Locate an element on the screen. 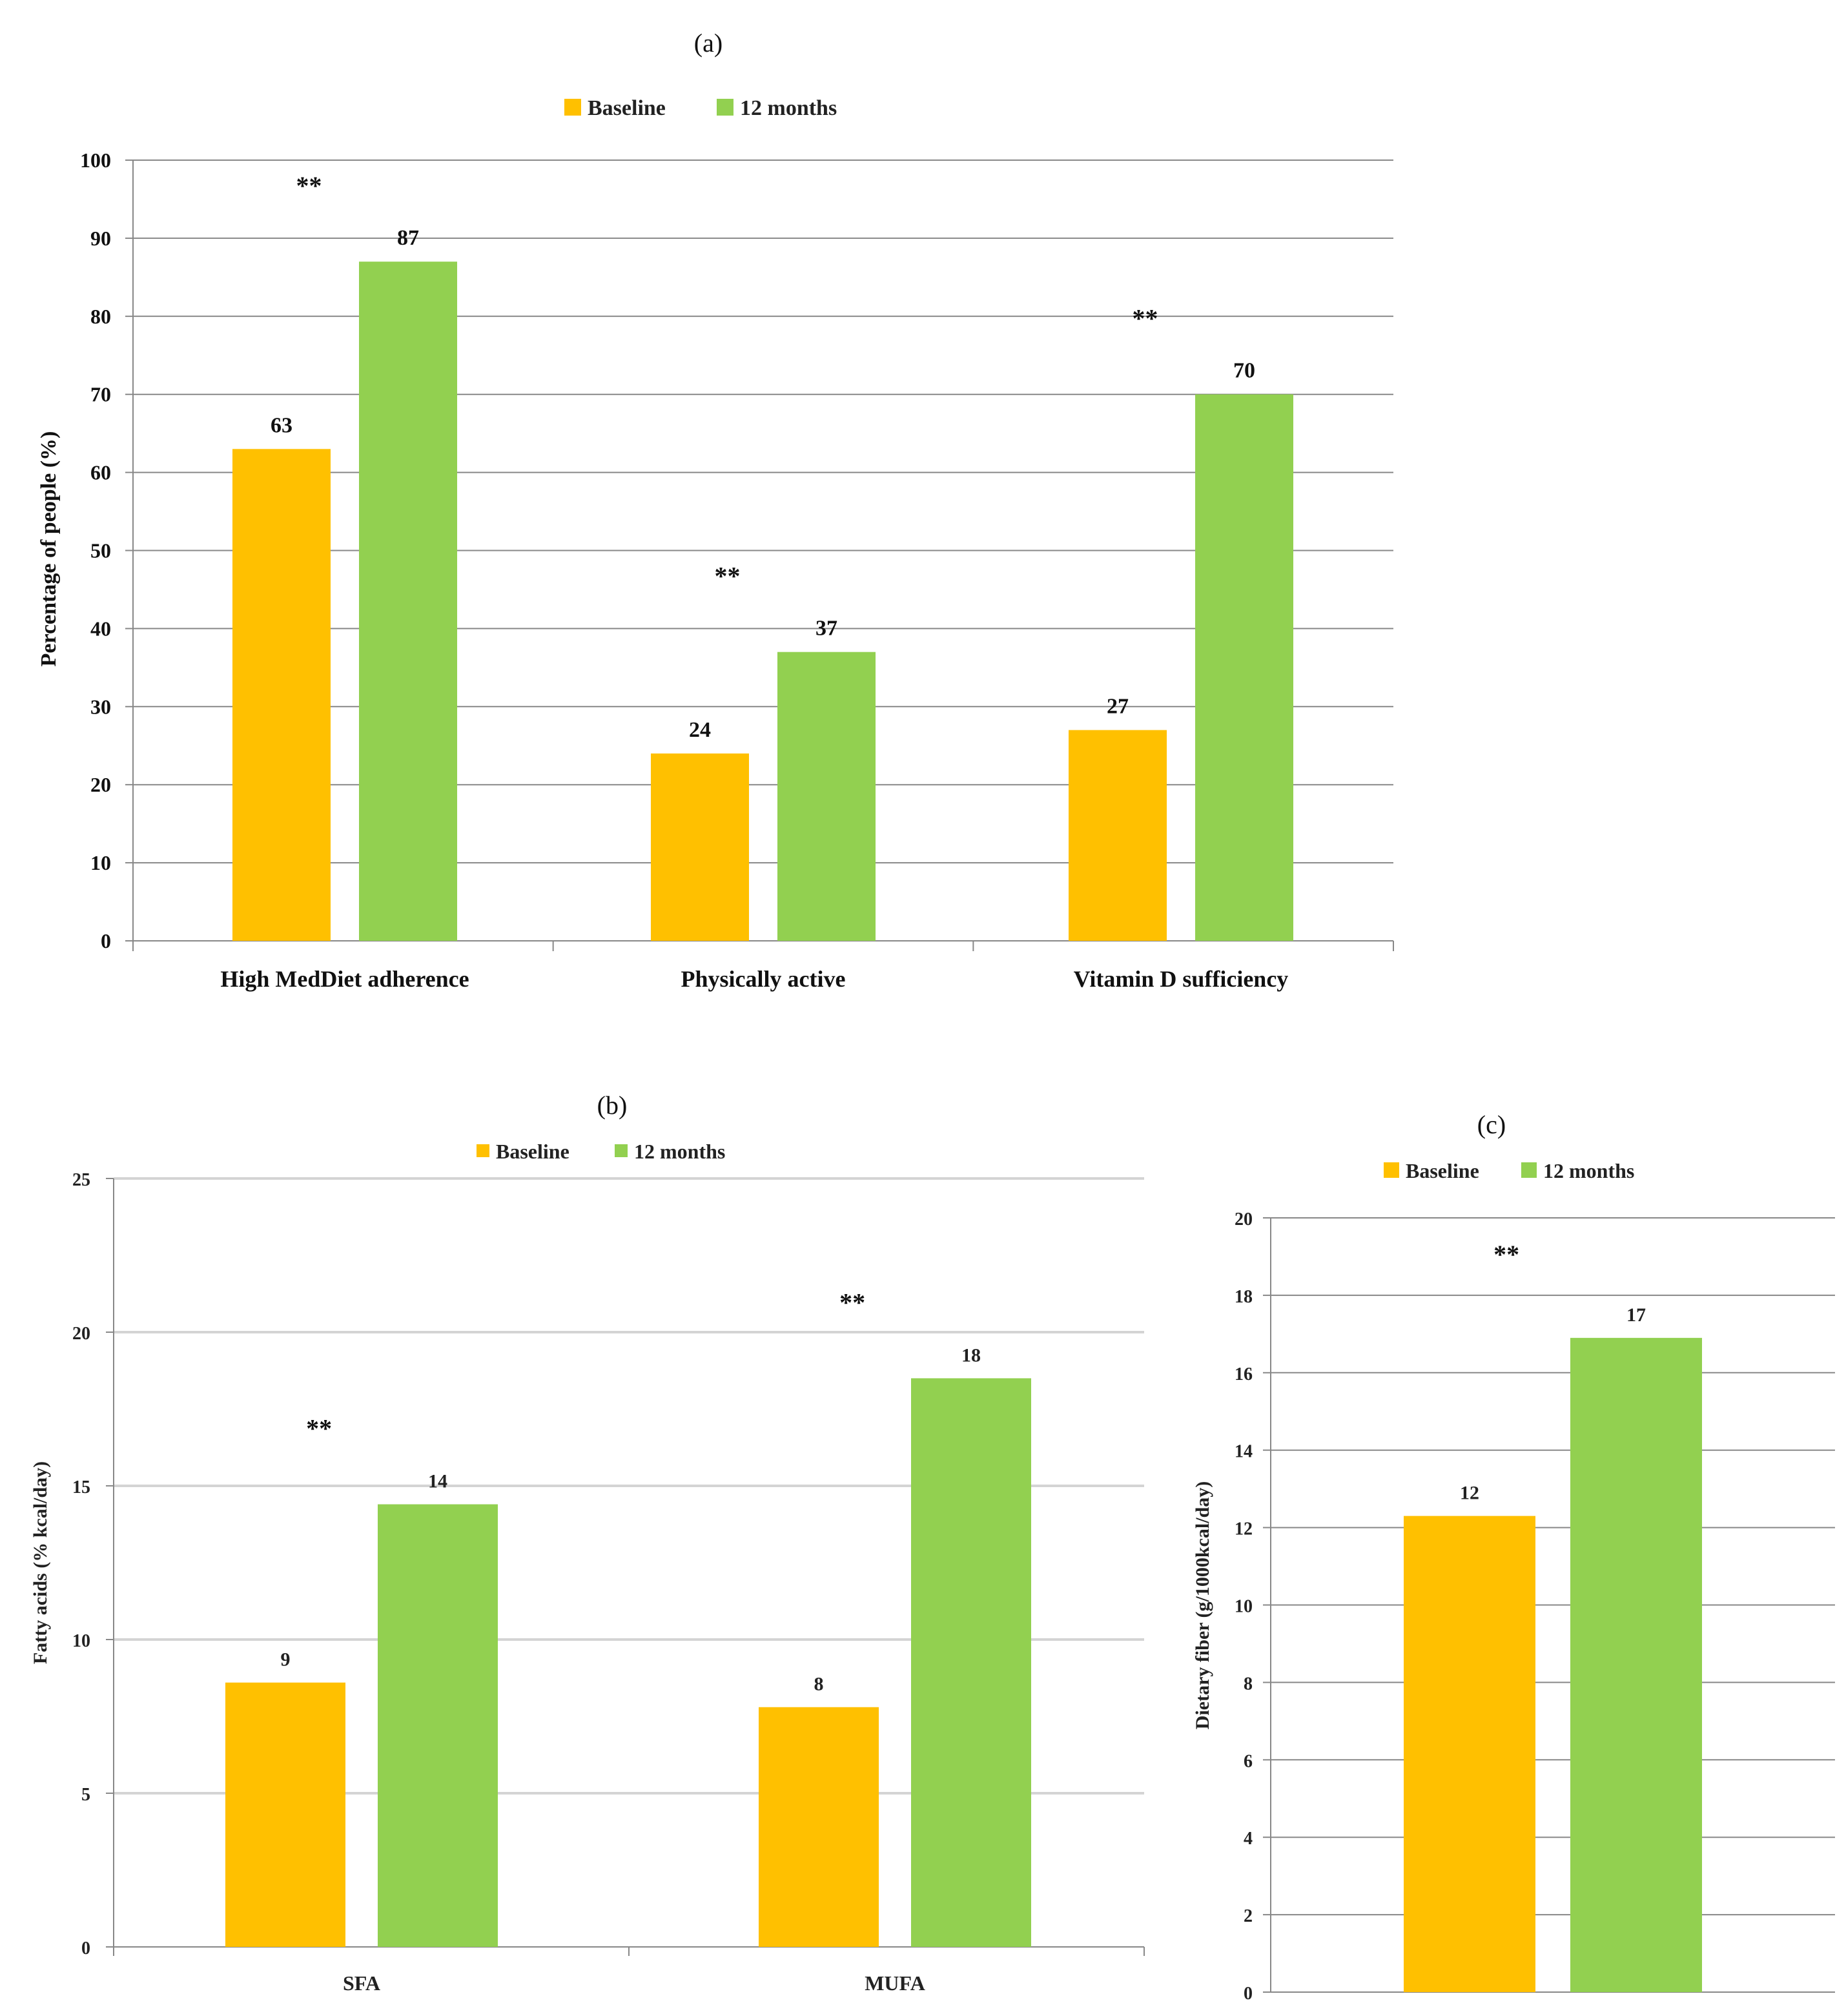  bar-baseline-physically-active is located at coordinates (700, 847).